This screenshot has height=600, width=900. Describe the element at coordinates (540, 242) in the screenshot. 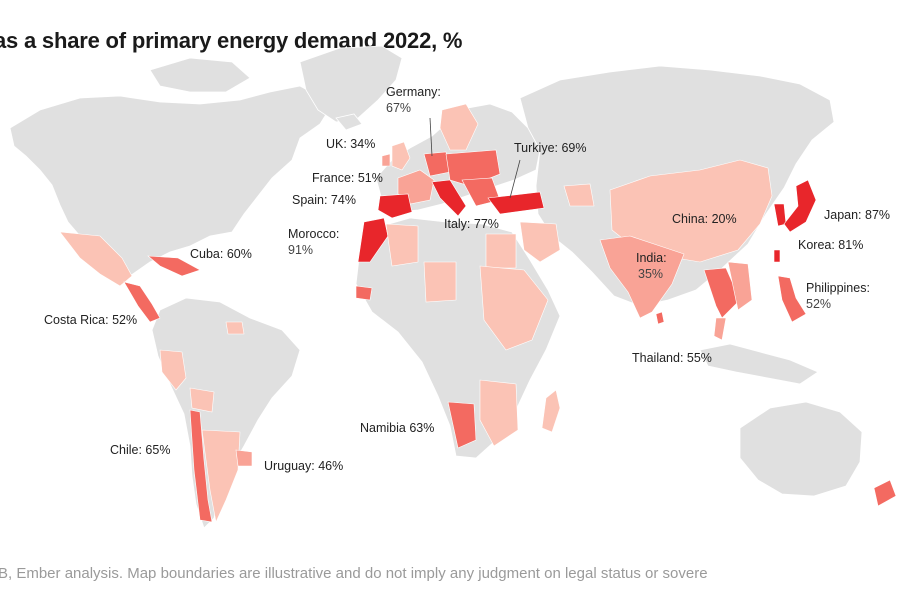

I see `country-middle-east` at that location.